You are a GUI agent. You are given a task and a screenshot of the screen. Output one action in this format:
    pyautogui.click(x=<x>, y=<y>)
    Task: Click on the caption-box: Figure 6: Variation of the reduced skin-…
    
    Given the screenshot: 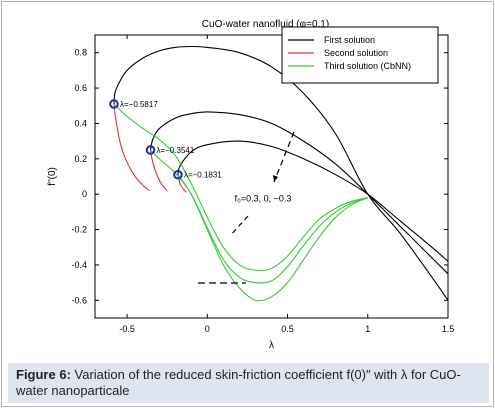 What is the action you would take?
    pyautogui.click(x=248, y=383)
    